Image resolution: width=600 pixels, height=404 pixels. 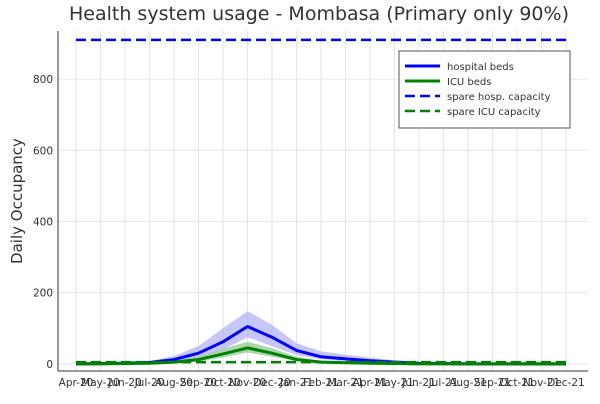 I want to click on x-tick-label: Apr-20, so click(x=76, y=383).